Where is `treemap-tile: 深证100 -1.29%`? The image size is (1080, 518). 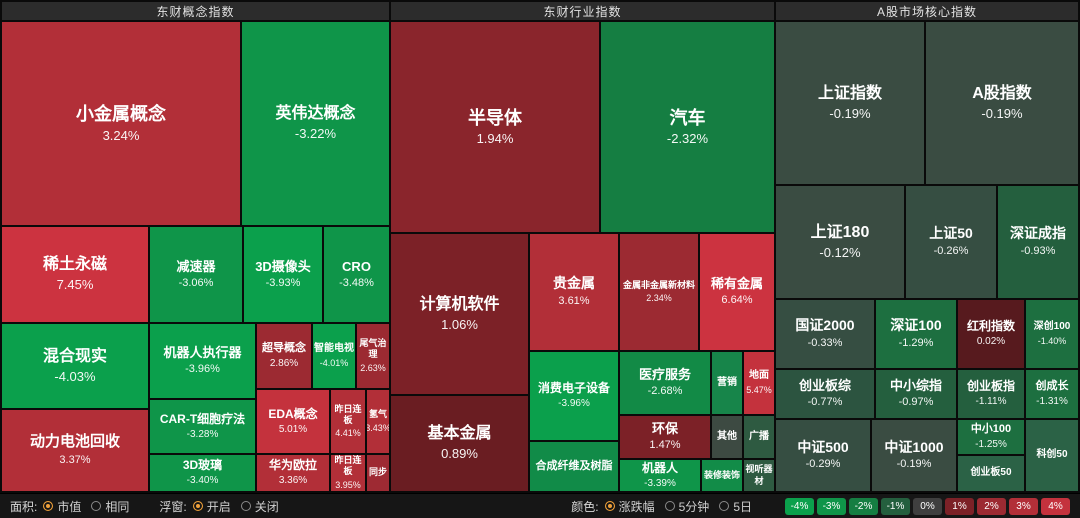 treemap-tile: 深证100 -1.29% is located at coordinates (916, 334).